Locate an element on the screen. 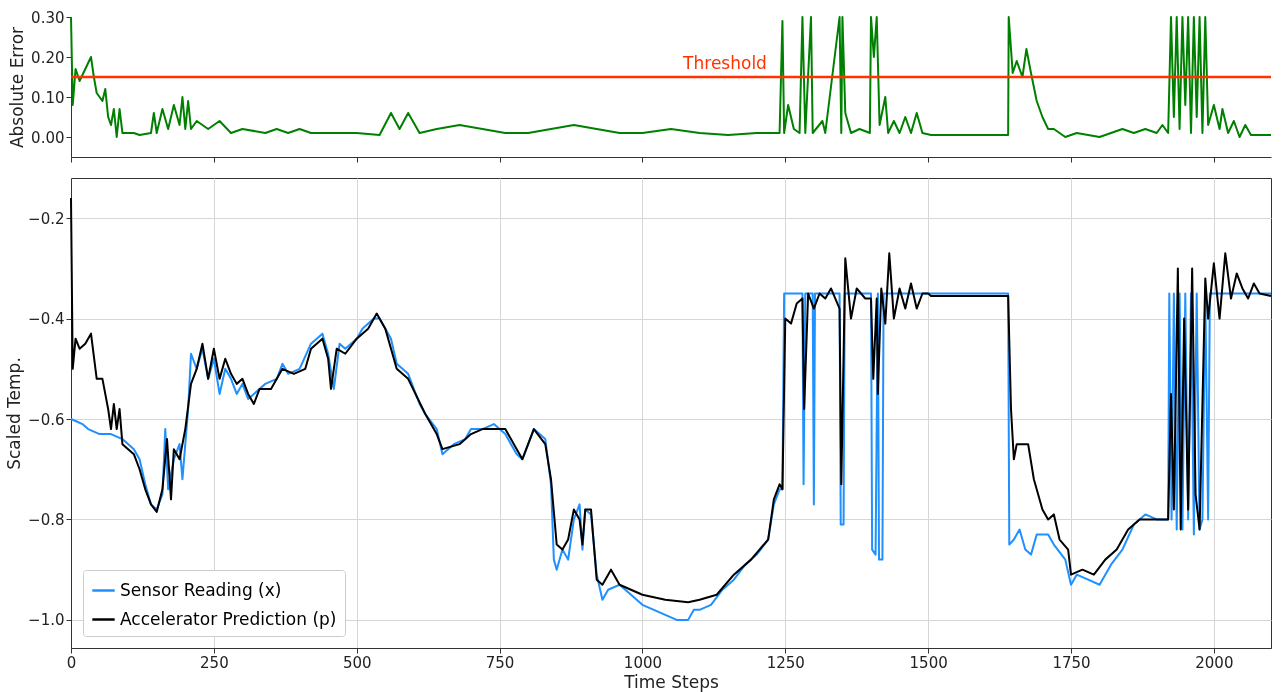 The height and width of the screenshot is (692, 1288). x-tick-label: 1750 is located at coordinates (1071, 662).